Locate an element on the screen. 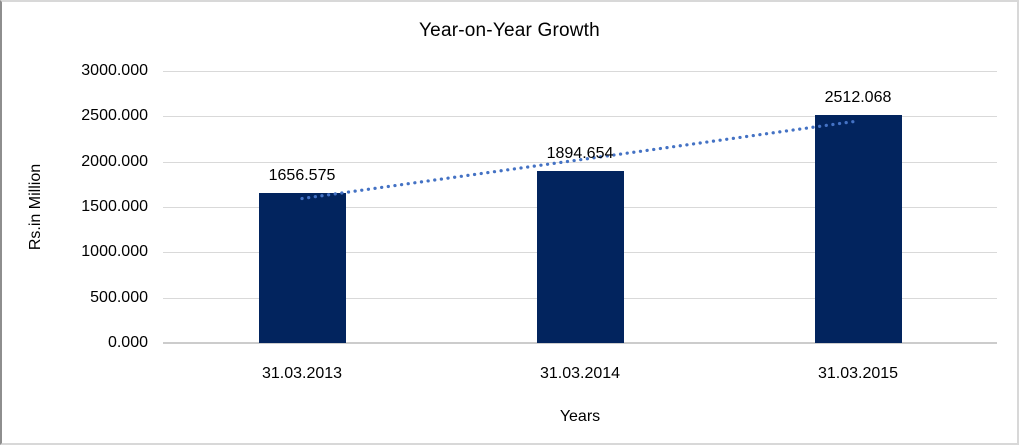 This screenshot has width=1019, height=445. y-tick-label: 0.000 is located at coordinates (127, 342).